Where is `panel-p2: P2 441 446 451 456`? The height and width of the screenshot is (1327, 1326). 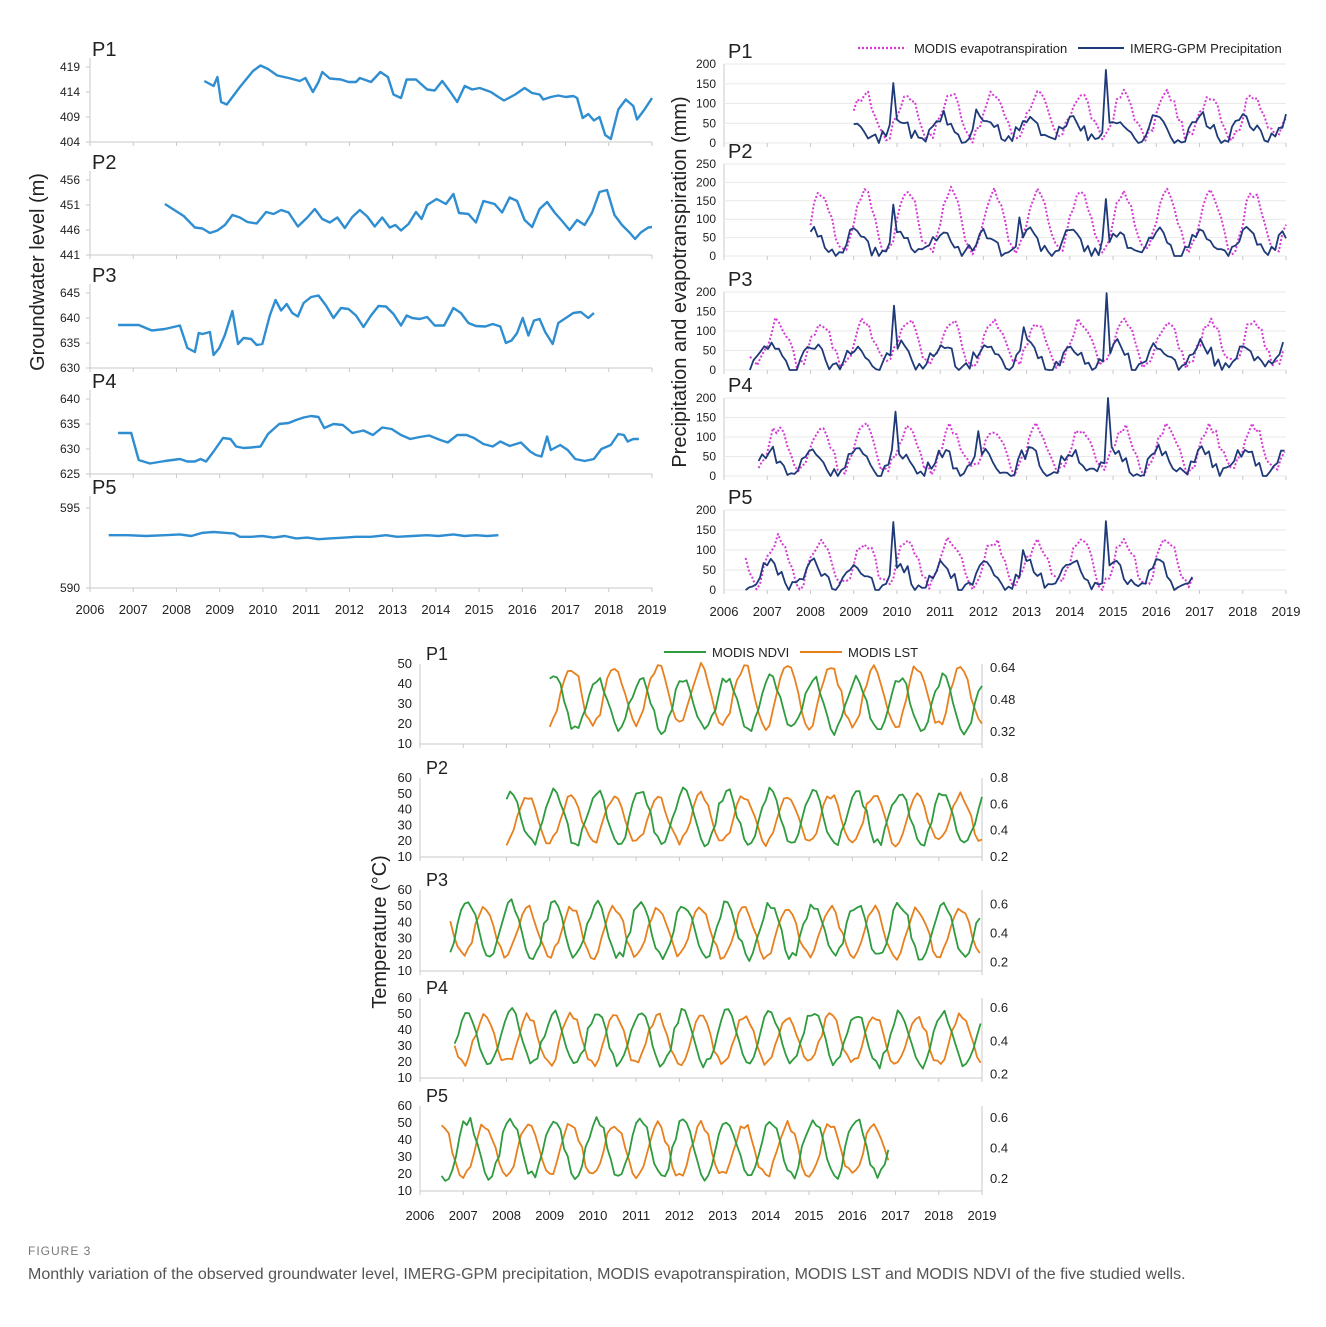
panel-p2: P2 441 446 451 456 is located at coordinates (356, 207).